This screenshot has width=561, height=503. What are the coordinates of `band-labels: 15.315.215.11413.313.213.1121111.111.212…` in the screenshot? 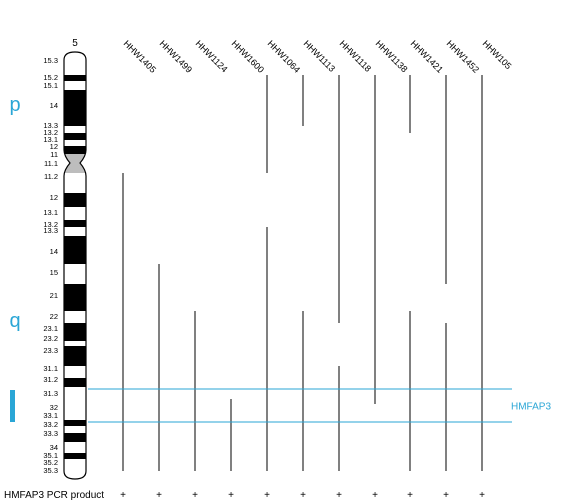 It's located at (50, 265).